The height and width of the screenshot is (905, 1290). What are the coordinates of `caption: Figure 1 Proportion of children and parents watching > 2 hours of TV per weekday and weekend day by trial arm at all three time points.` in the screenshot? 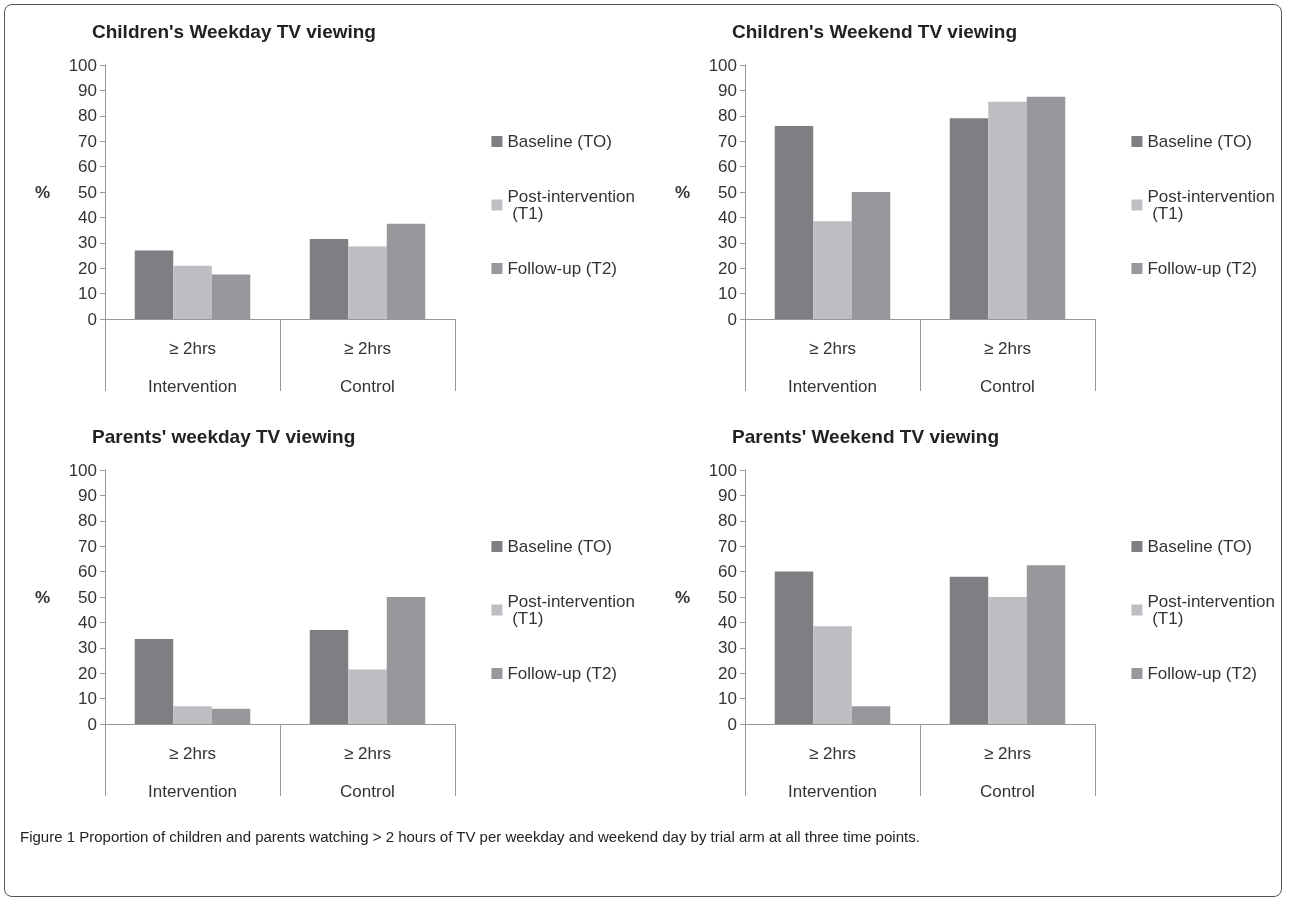 It's located at (470, 837).